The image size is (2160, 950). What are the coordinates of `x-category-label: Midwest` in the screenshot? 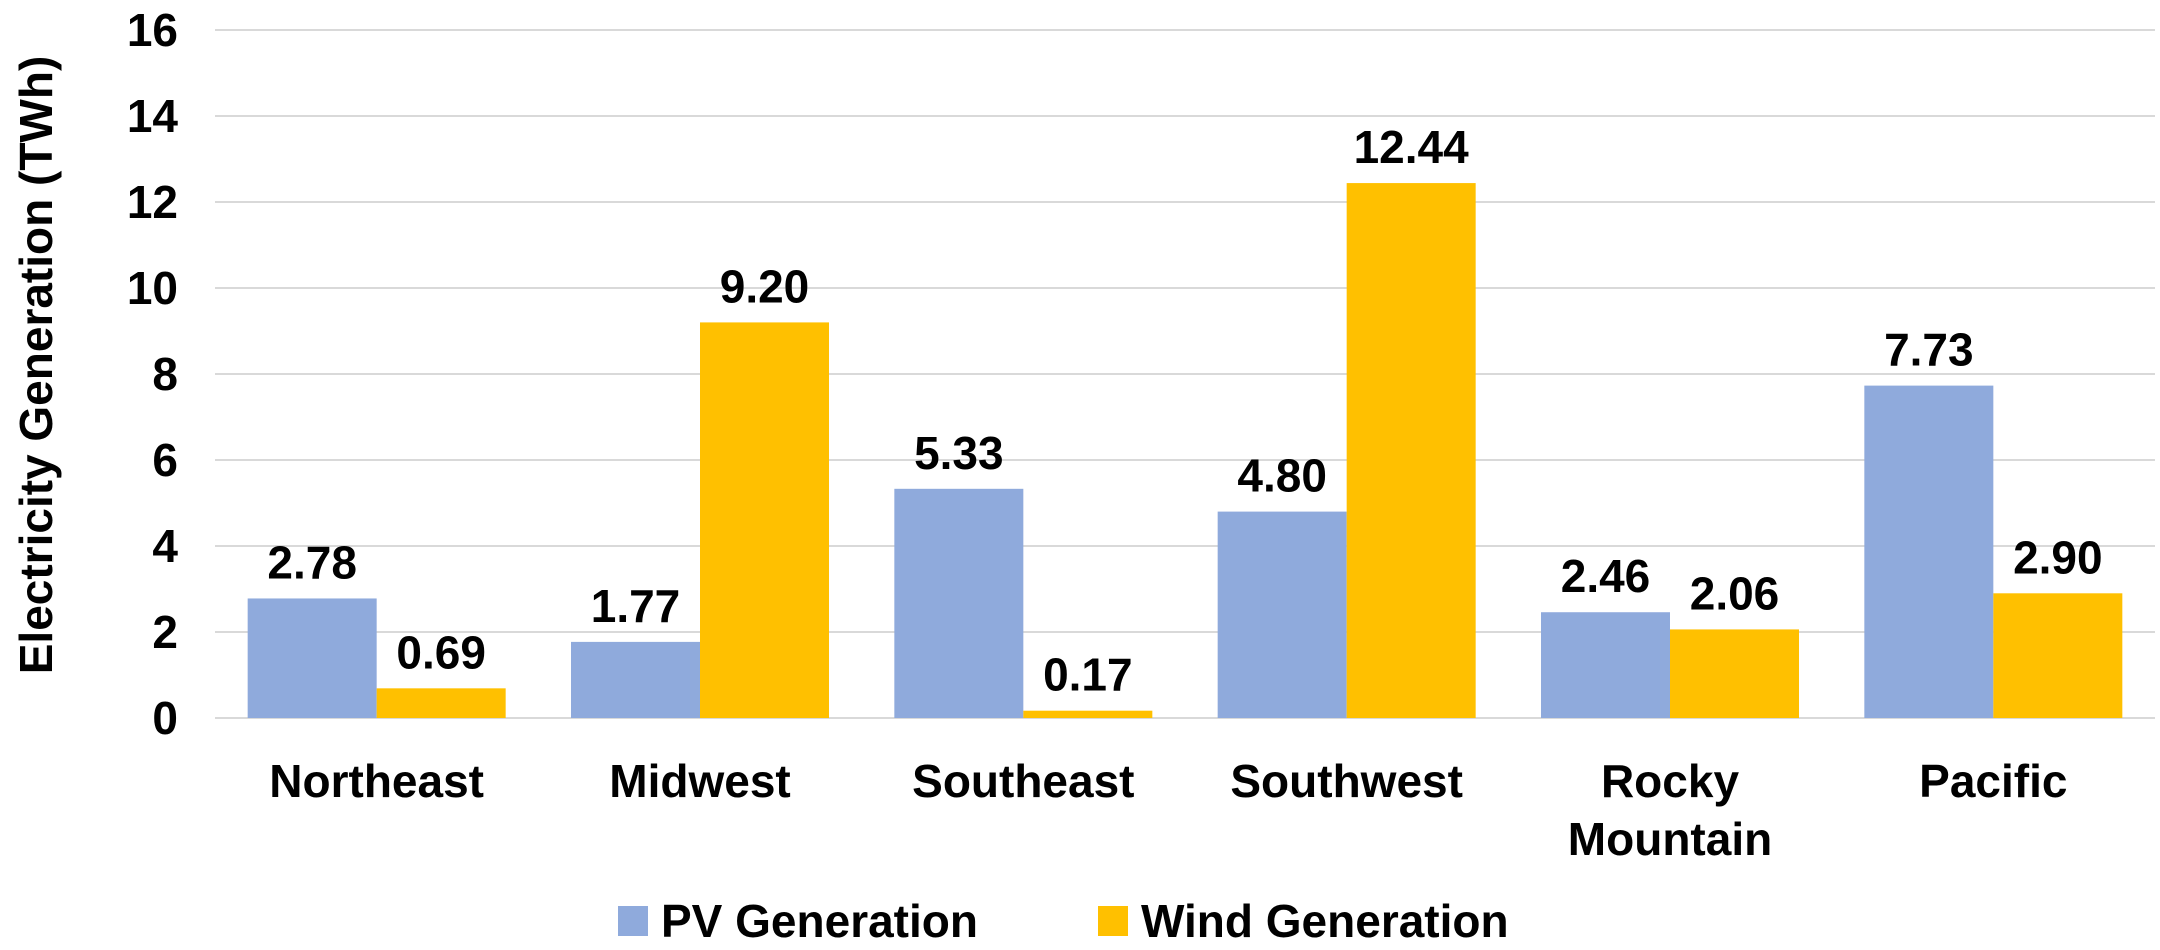 It's located at (699, 781).